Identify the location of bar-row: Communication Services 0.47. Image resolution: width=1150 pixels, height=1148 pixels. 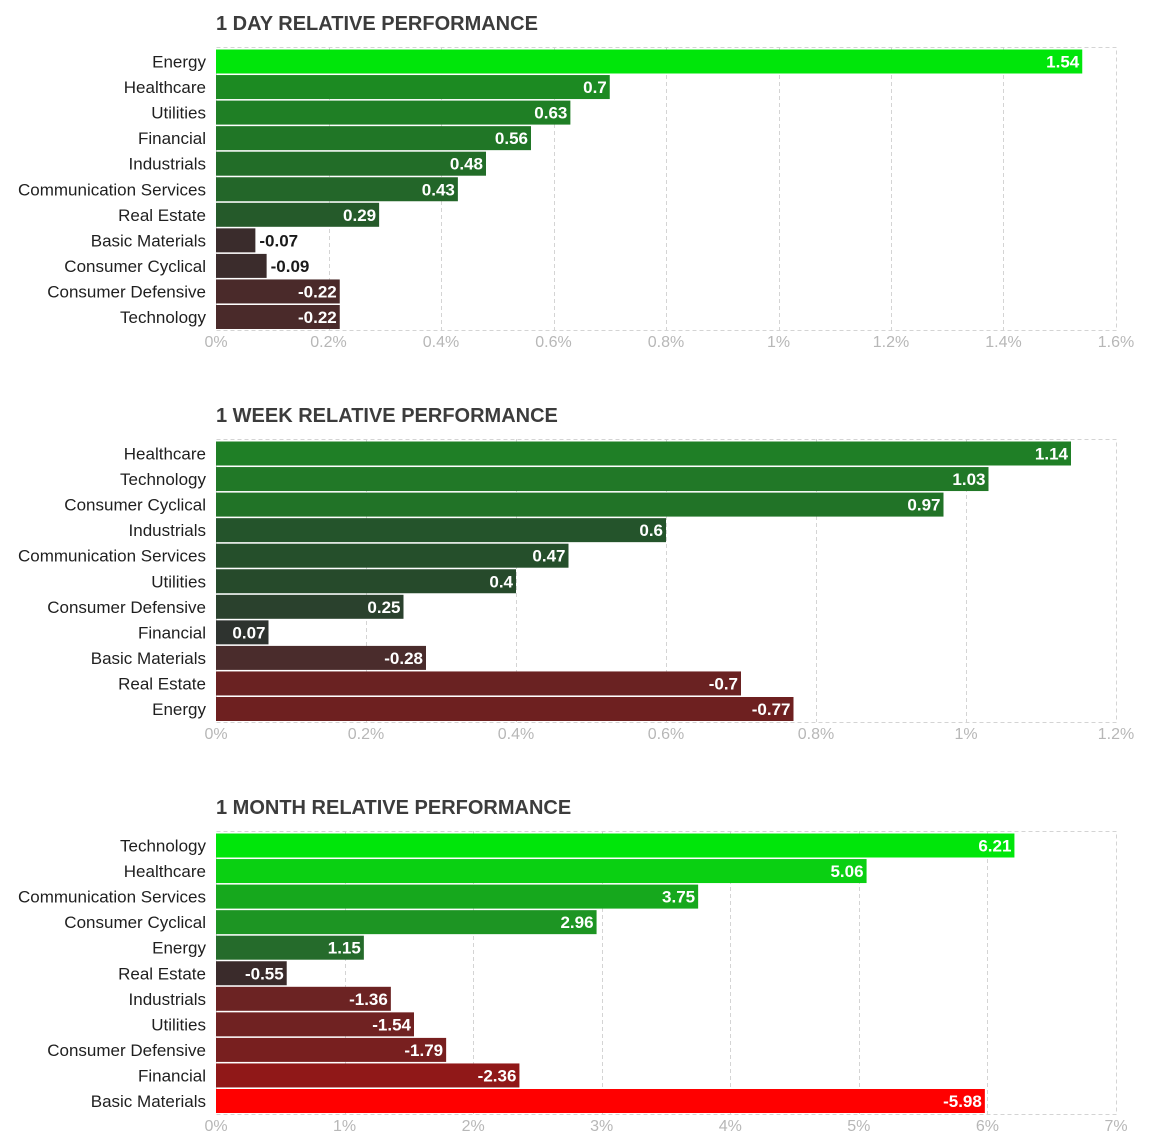
(293, 555).